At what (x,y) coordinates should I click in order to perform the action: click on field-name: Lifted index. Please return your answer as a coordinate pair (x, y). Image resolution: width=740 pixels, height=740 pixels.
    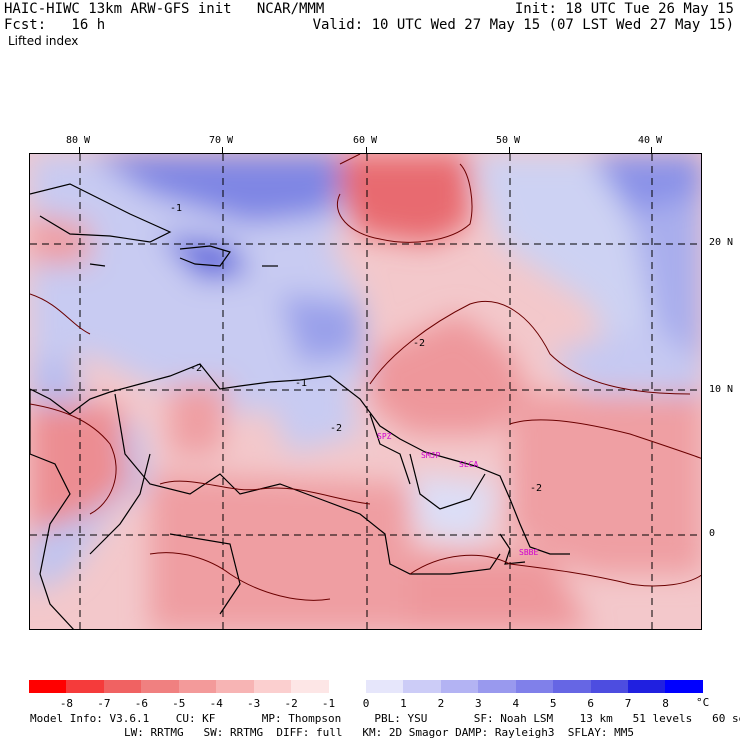
    Looking at the image, I should click on (43, 41).